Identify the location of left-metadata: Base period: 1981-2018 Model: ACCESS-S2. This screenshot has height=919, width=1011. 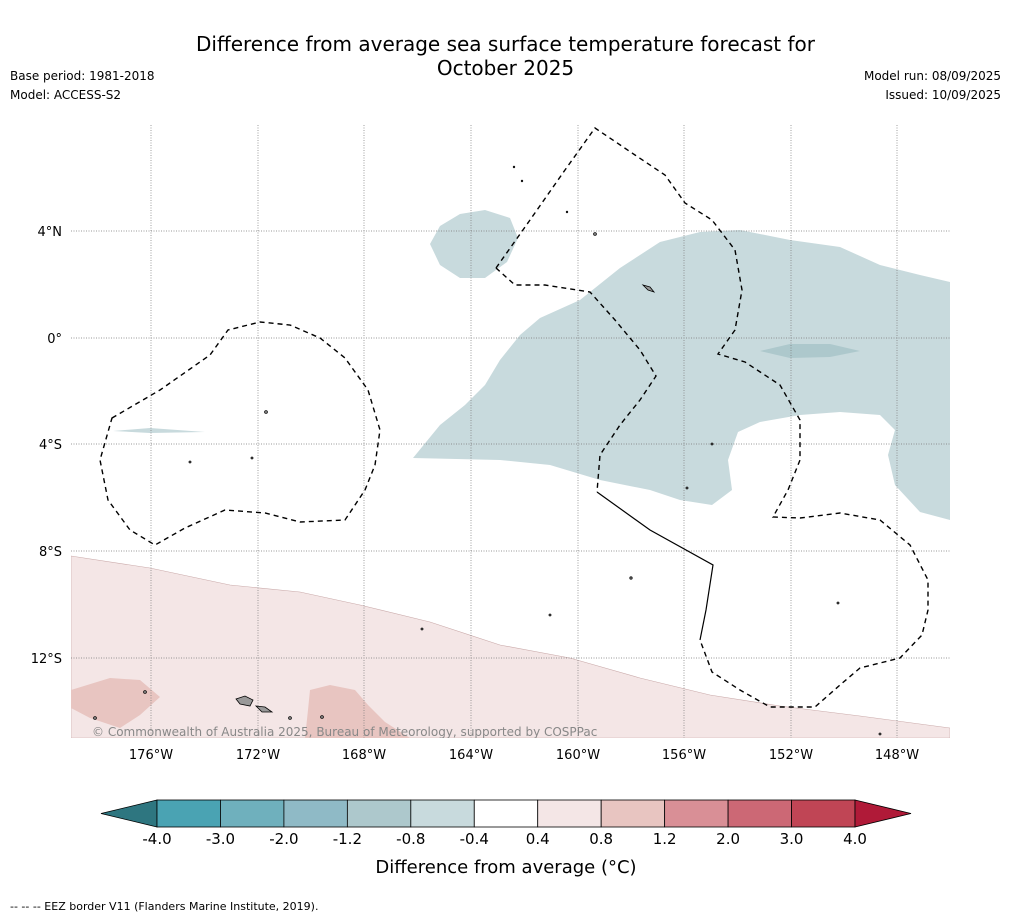
(82, 86).